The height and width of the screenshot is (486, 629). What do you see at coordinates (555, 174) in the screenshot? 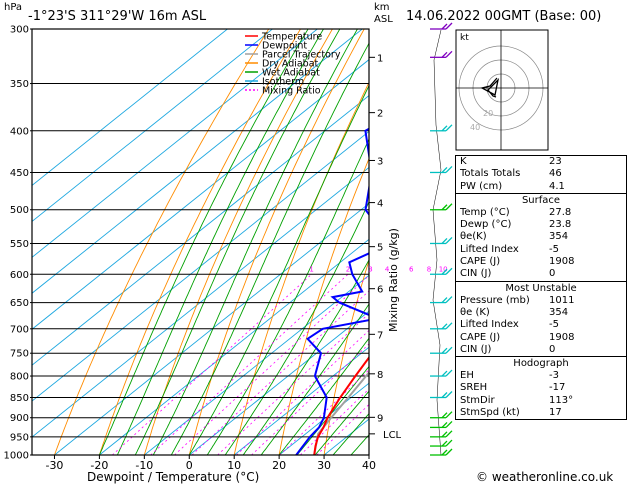
I see `index-value: 46` at bounding box center [555, 174].